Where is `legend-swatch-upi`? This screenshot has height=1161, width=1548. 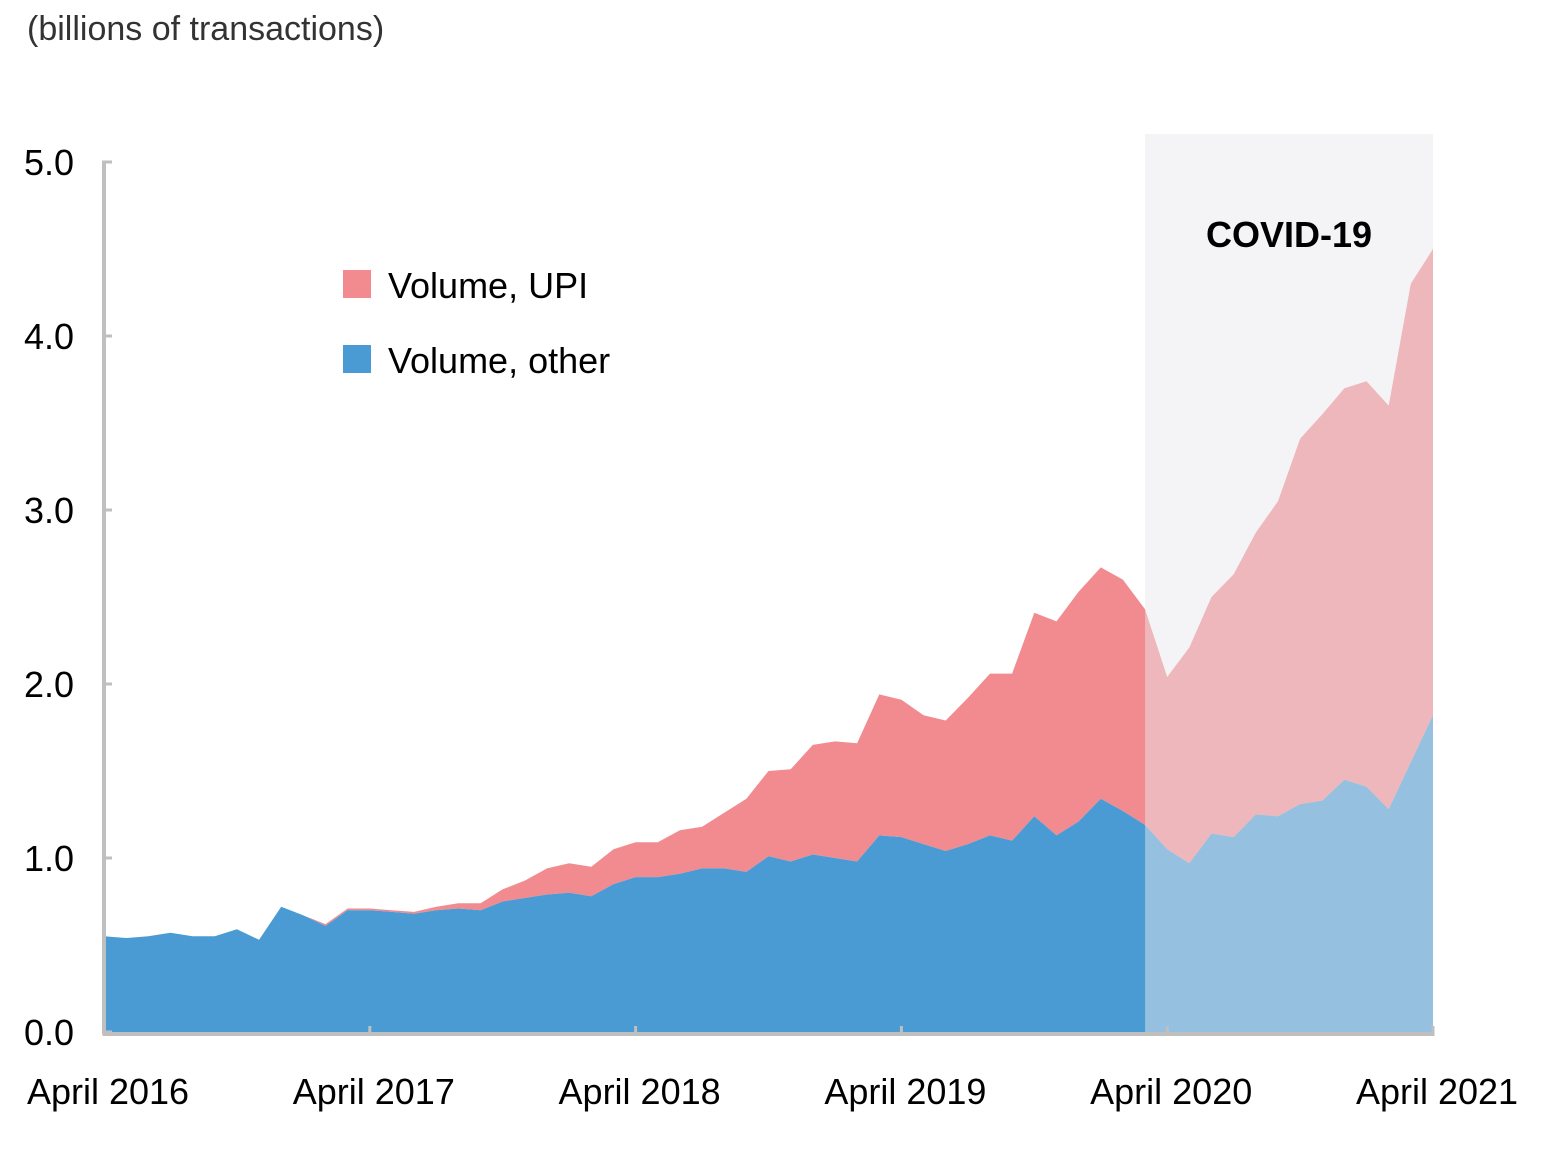 legend-swatch-upi is located at coordinates (357, 284).